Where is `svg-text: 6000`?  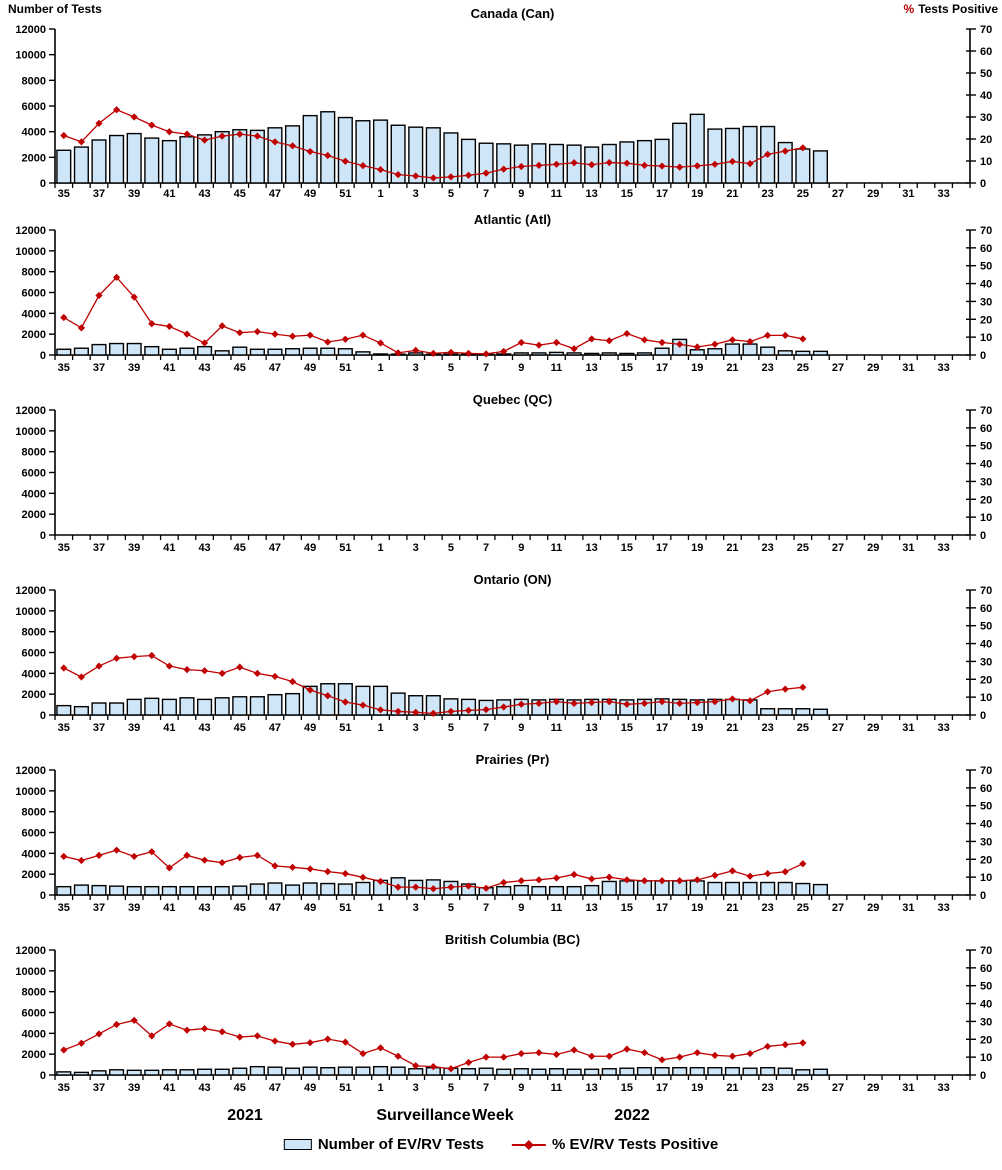
svg-text: 6000 is located at coordinates (34, 294).